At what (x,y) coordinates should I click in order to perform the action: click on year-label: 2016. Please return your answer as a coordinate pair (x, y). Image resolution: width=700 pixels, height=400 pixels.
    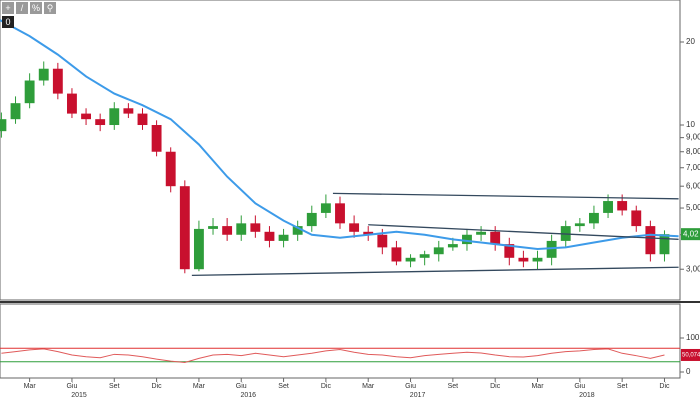
    Looking at the image, I should click on (249, 395).